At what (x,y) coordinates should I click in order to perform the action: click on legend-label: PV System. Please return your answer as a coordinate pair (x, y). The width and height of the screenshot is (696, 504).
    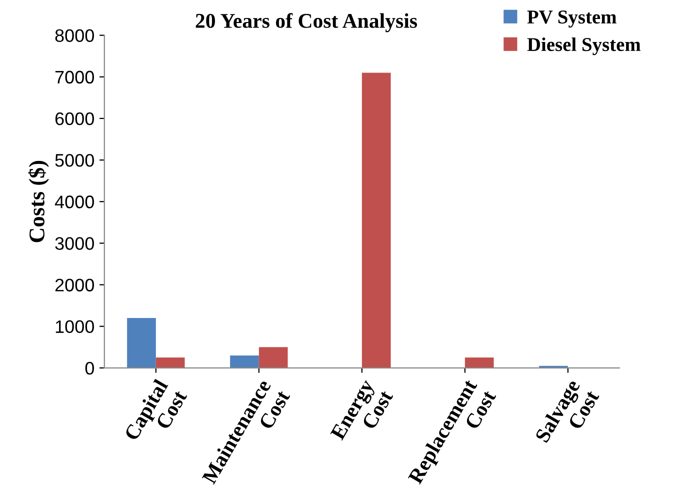
    Looking at the image, I should click on (571, 19).